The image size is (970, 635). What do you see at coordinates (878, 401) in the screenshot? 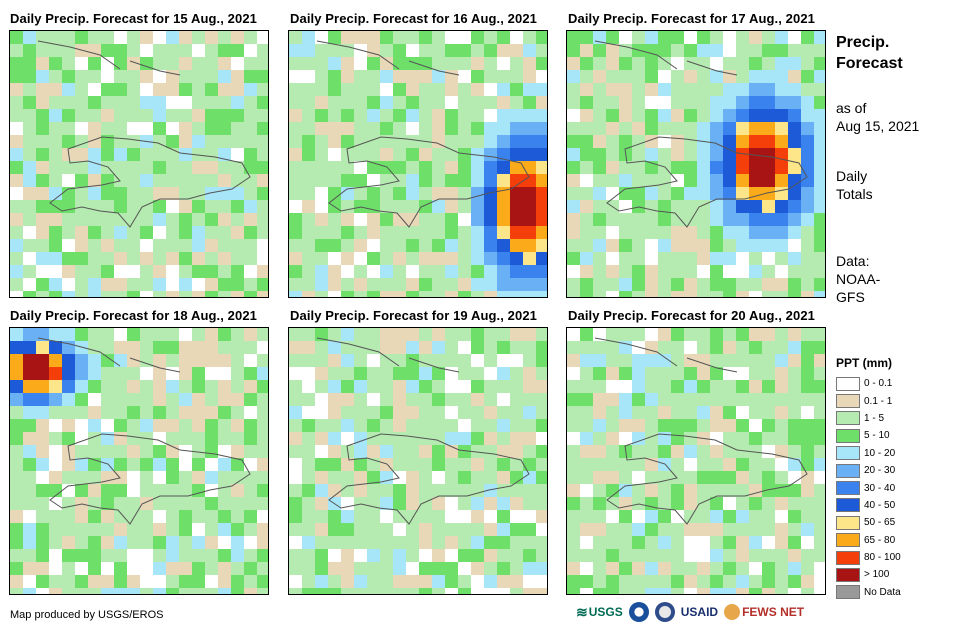
I see `legend-label: 0.1 - 1` at bounding box center [878, 401].